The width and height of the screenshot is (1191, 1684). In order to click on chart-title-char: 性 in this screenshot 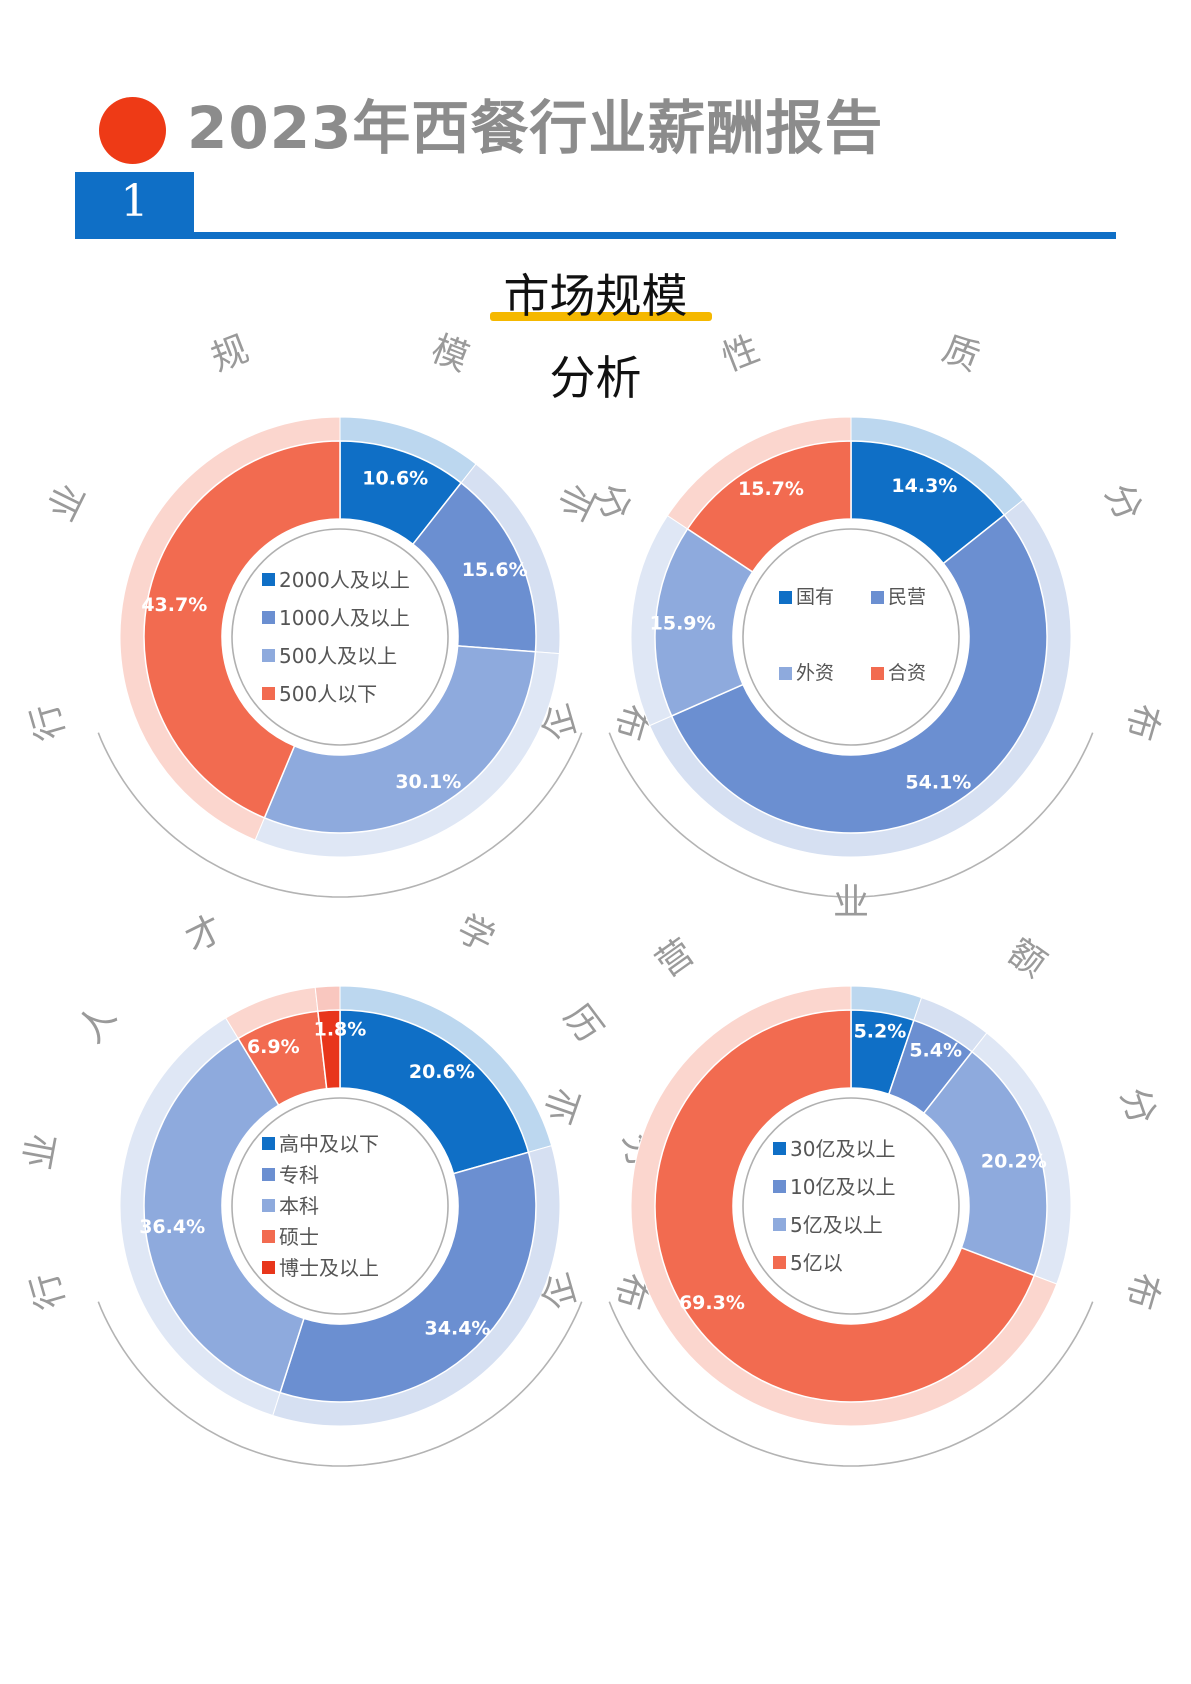, I will do `click(741, 353)`.